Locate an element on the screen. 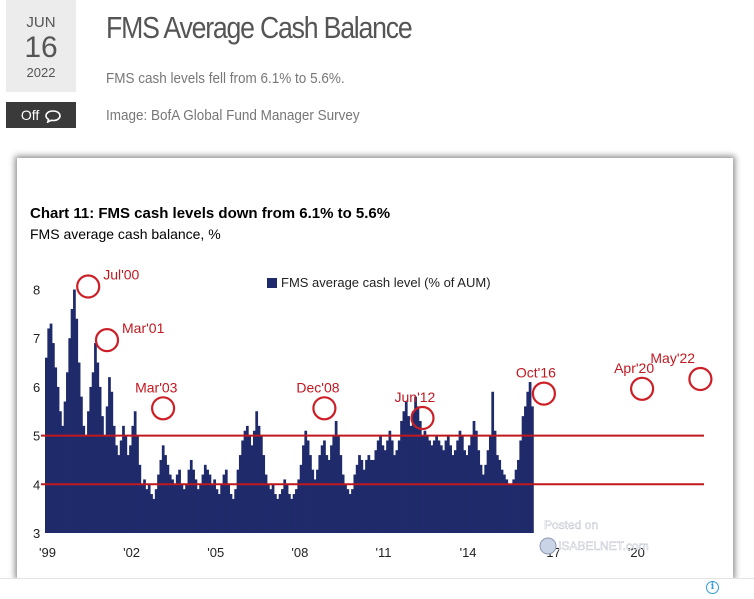 The image size is (754, 599). comments-button: Off is located at coordinates (41, 115).